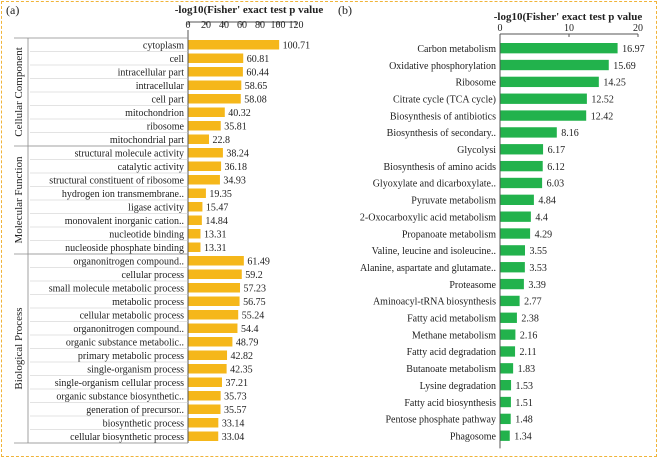 The width and height of the screenshot is (660, 460). What do you see at coordinates (633, 49) in the screenshot?
I see `data-label: 16.97` at bounding box center [633, 49].